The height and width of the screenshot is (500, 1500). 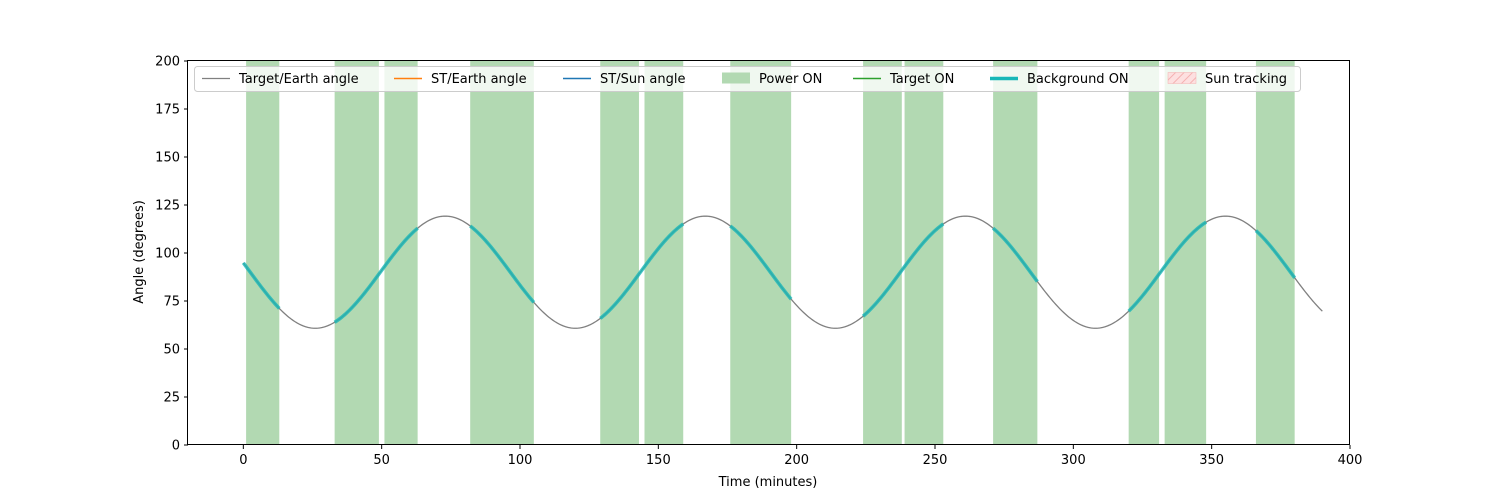 I want to click on y-axis-ticks: 0 25 50 75 100 125 150 175 200, so click(x=171, y=254).